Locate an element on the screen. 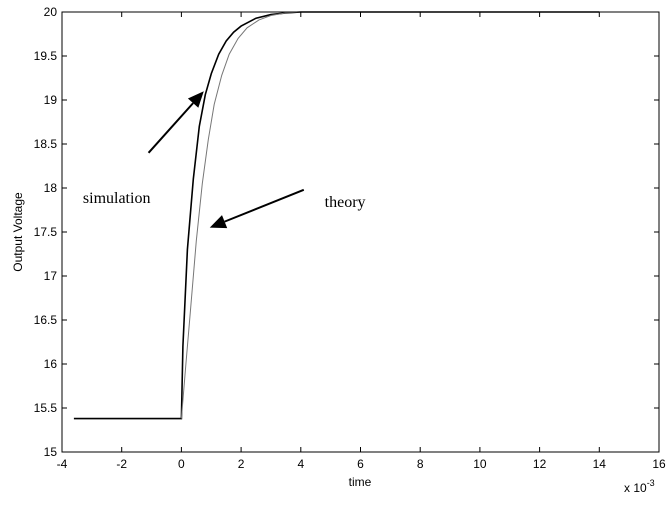 This screenshot has width=671, height=523. x-axis-multiplier: x 10-3 is located at coordinates (639, 486).